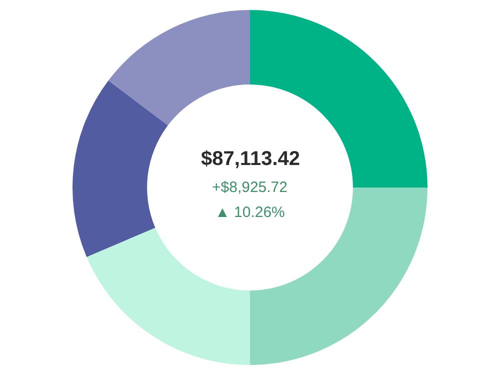  Describe the element at coordinates (250, 187) in the screenshot. I see `text: +$8,925.72` at that location.